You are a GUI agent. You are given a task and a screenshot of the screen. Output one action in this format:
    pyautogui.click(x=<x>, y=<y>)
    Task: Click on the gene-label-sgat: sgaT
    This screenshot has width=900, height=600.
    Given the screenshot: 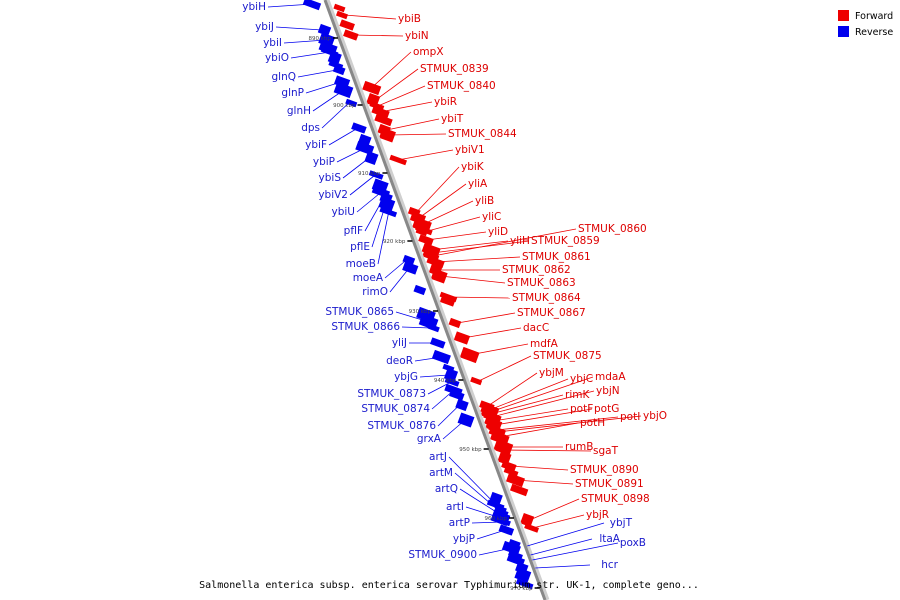 What is the action you would take?
    pyautogui.click(x=606, y=451)
    